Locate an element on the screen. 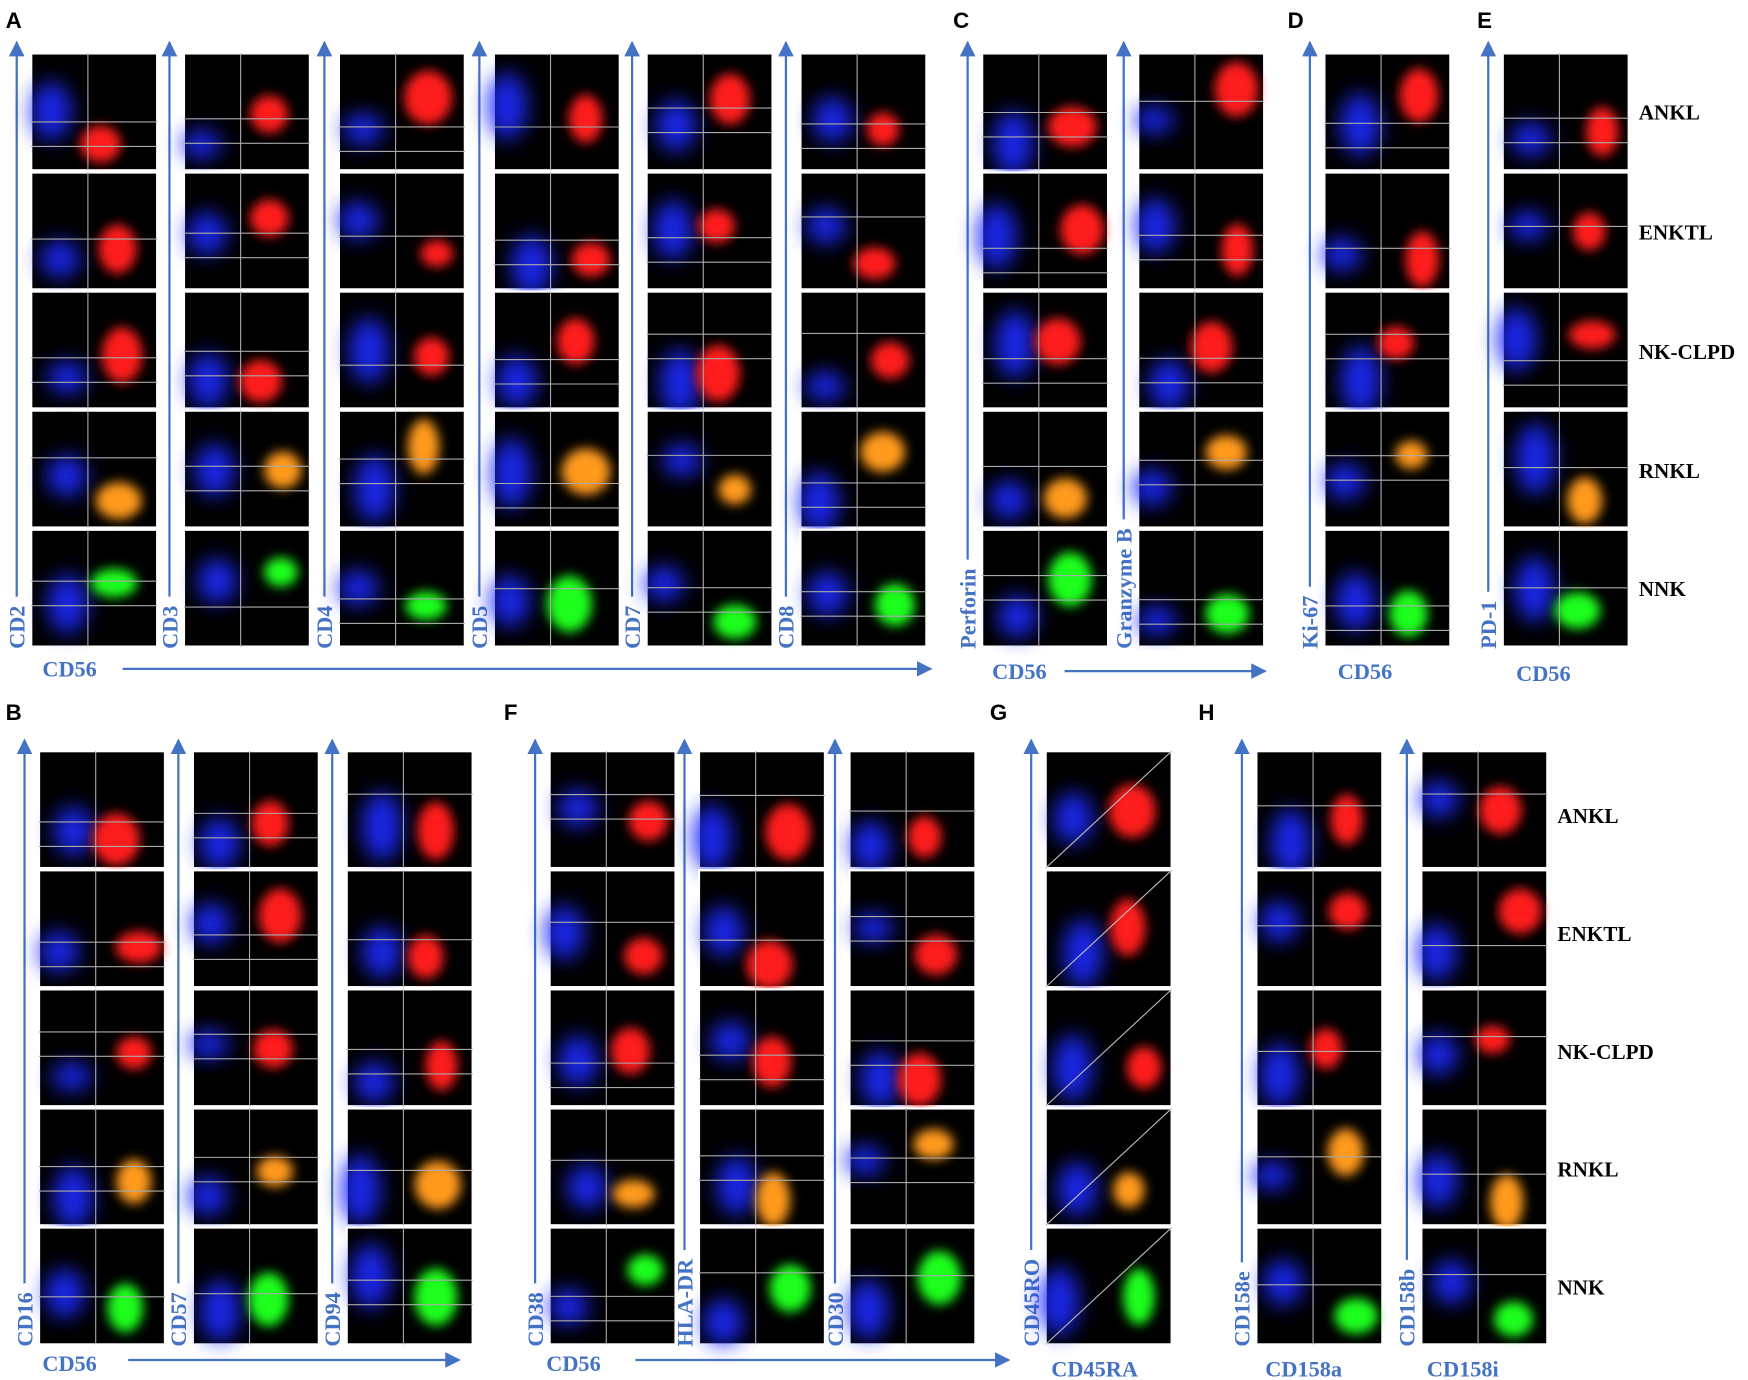  panel-letter: D is located at coordinates (1296, 20).